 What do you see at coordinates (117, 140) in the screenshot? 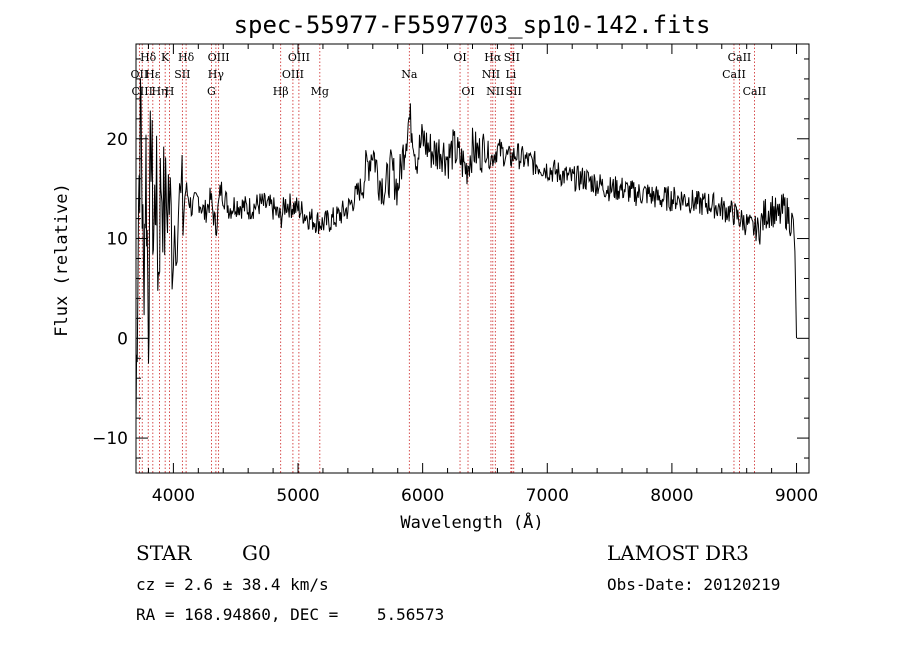
I see `y-tick-label: 20` at bounding box center [117, 140].